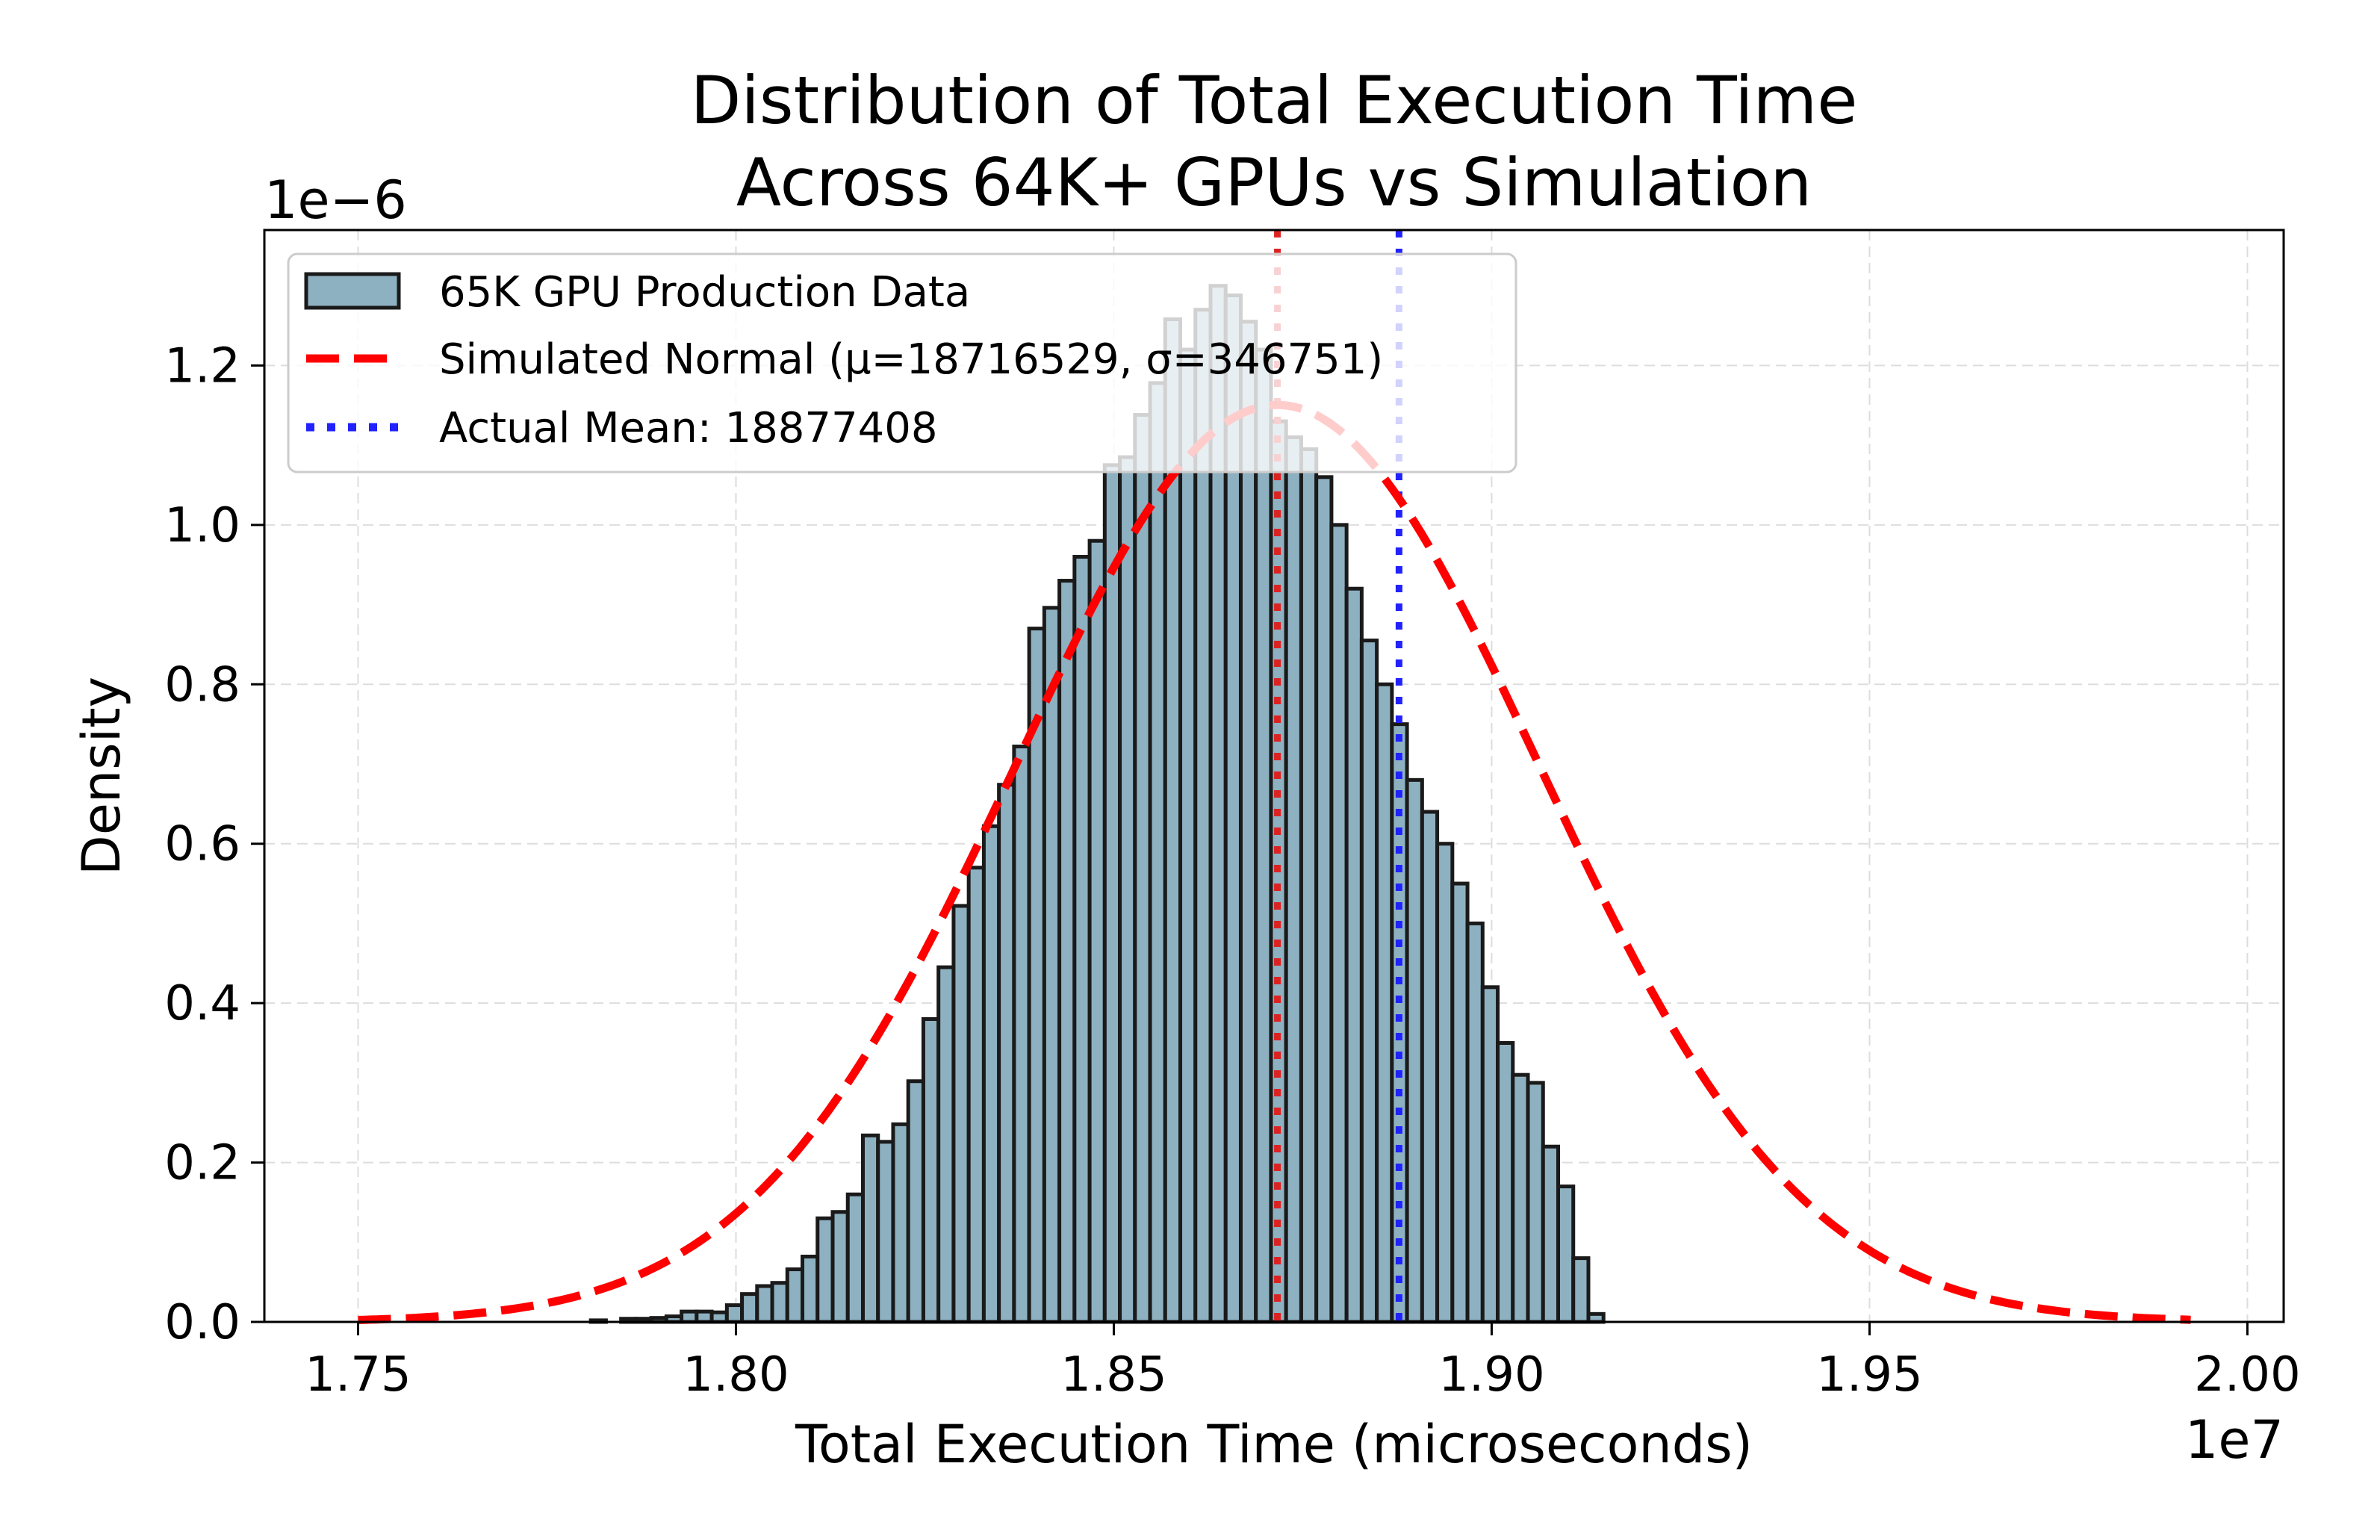  What do you see at coordinates (202, 684) in the screenshot?
I see `y-tick-label: 0.8` at bounding box center [202, 684].